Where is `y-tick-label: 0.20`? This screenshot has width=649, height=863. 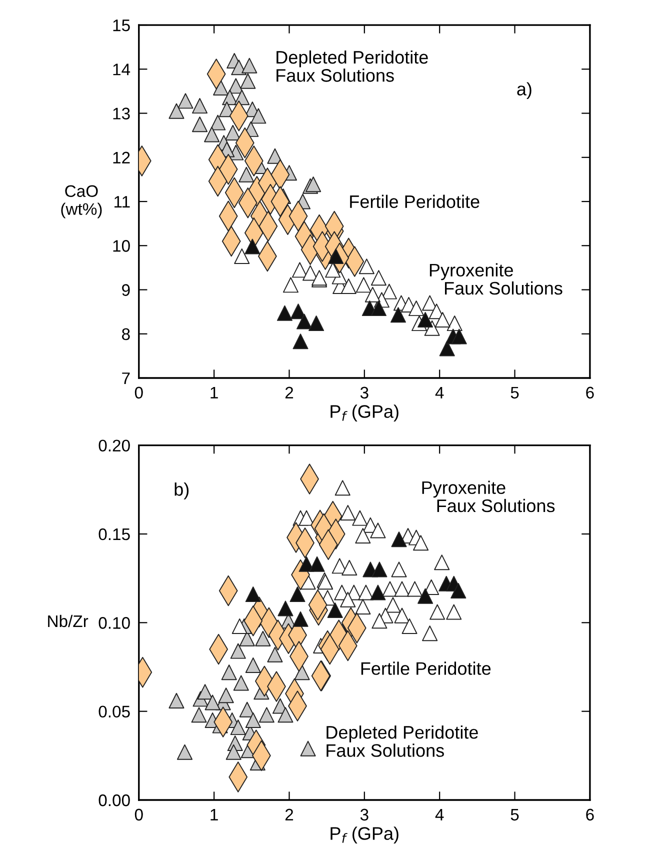 y-tick-label: 0.20 is located at coordinates (114, 446).